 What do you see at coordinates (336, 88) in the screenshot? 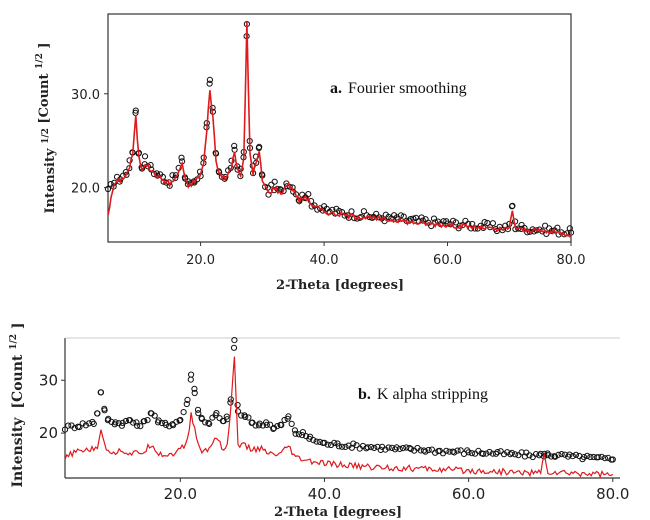
I see `panel-a-annotation-letter: a.` at bounding box center [336, 88].